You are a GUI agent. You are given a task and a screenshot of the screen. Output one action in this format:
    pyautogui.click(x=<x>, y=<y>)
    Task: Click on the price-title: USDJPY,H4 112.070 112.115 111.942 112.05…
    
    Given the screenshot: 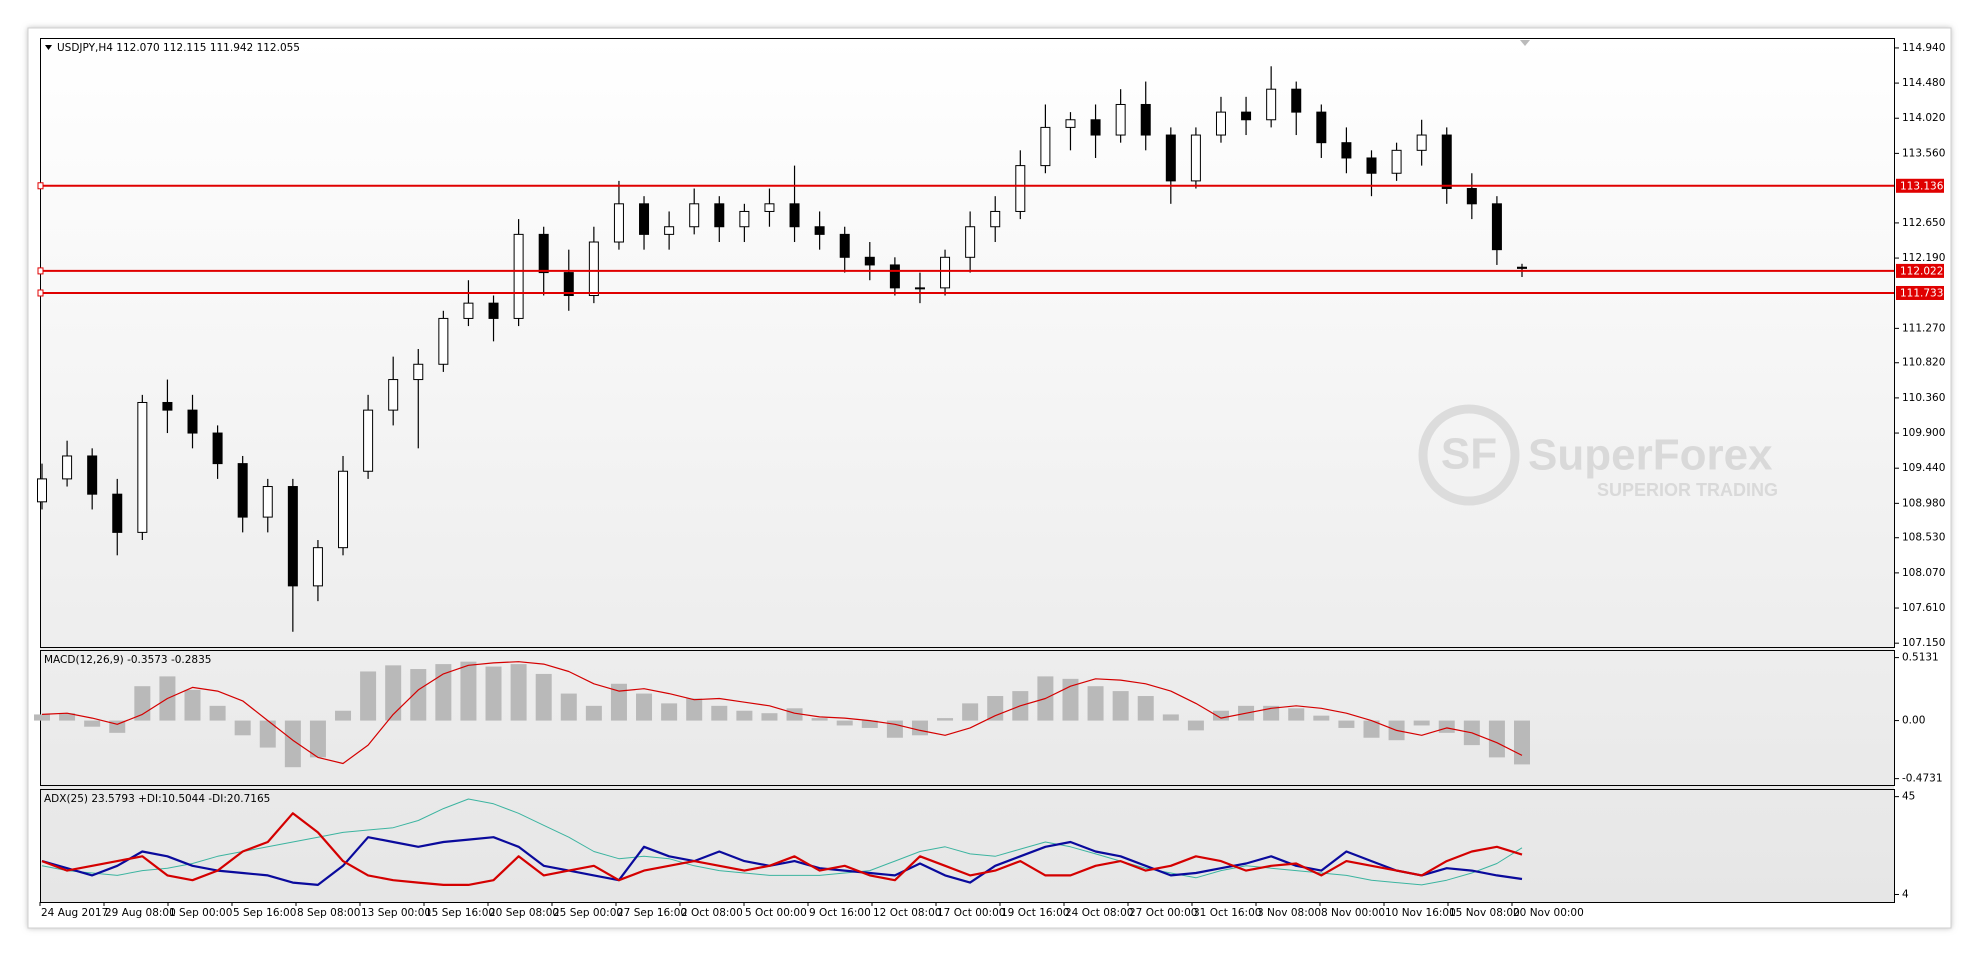 What is the action you would take?
    pyautogui.click(x=178, y=48)
    